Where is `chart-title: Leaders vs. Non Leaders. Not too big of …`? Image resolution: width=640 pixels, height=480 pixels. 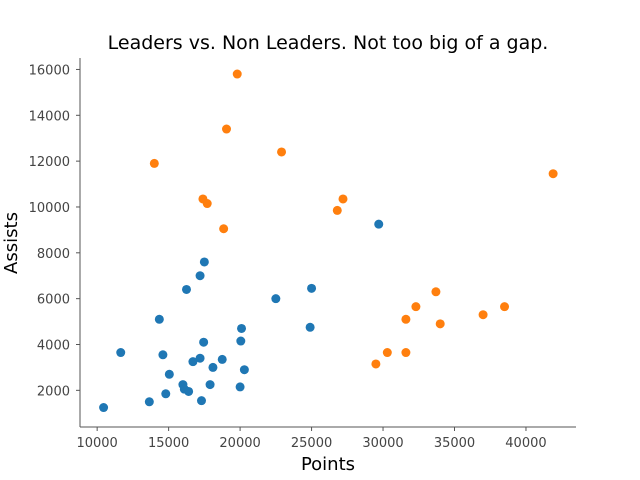
chart-title: Leaders vs. Non Leaders. Not too big of … is located at coordinates (328, 43).